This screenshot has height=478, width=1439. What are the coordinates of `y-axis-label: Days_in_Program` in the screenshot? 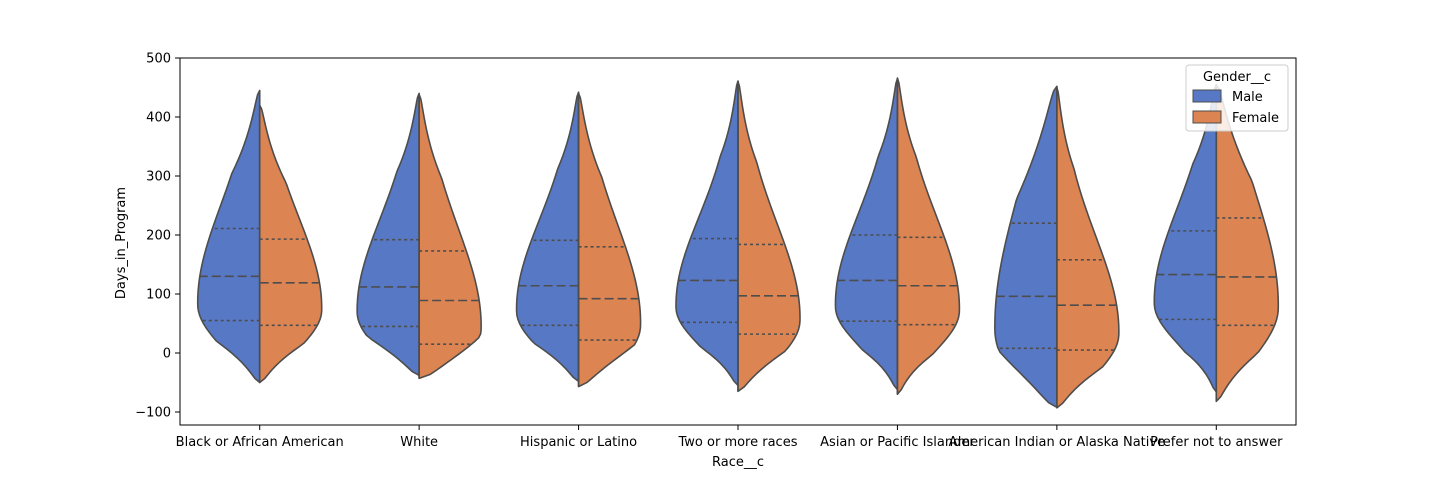 It's located at (121, 243).